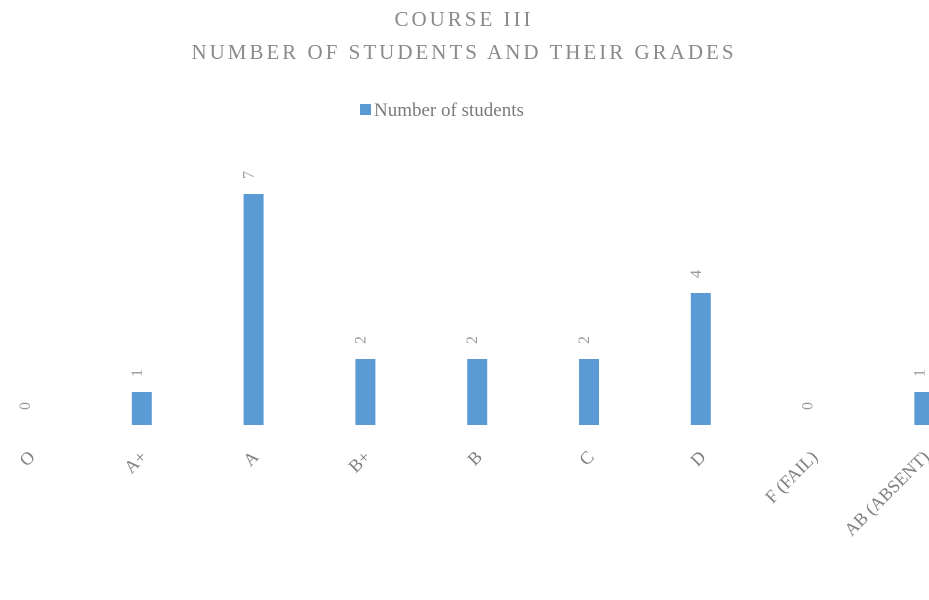  What do you see at coordinates (359, 462) in the screenshot?
I see `x-tick-label: B+` at bounding box center [359, 462].